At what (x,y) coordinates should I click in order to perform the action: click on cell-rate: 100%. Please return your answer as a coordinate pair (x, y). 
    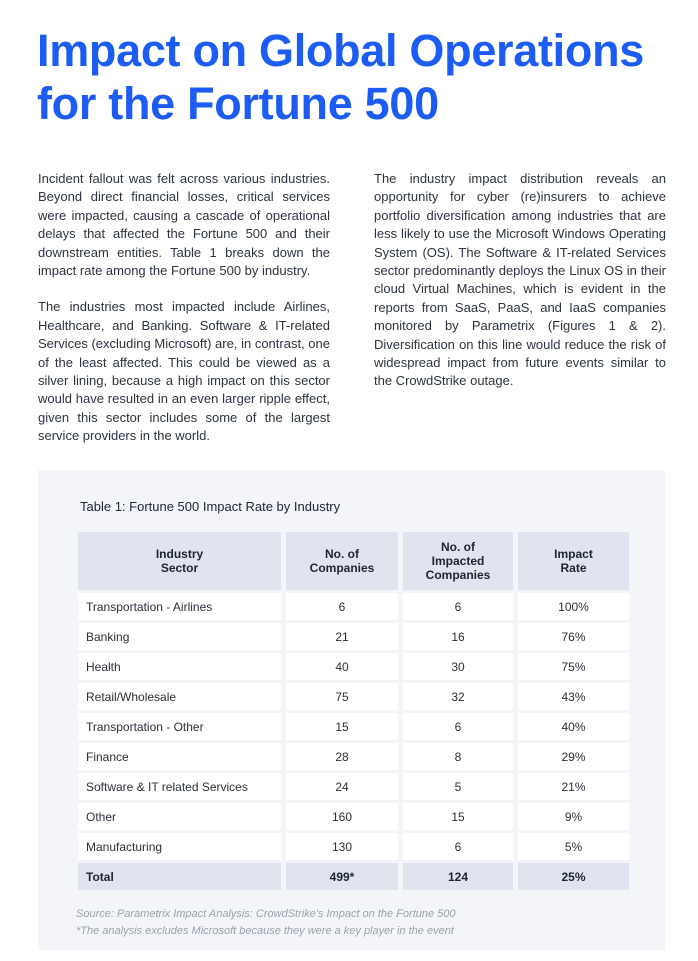
    Looking at the image, I should click on (573, 606).